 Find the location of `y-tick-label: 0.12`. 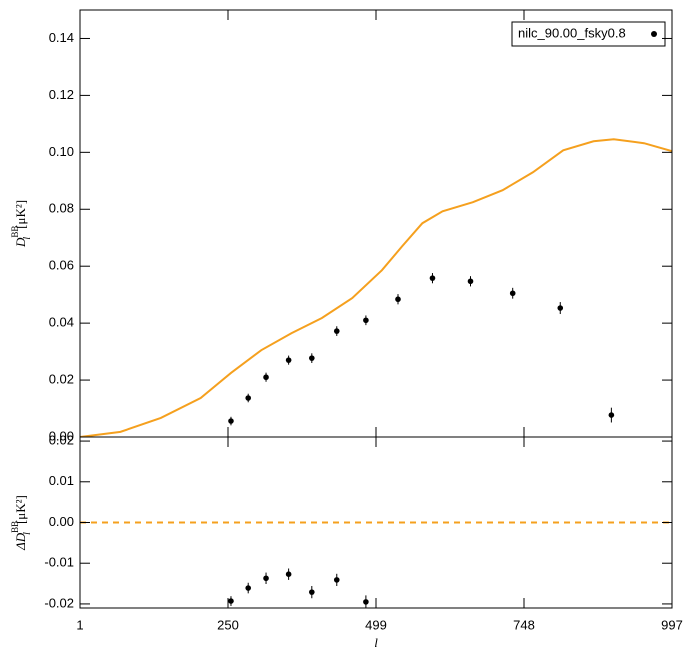

y-tick-label: 0.12 is located at coordinates (61, 94).